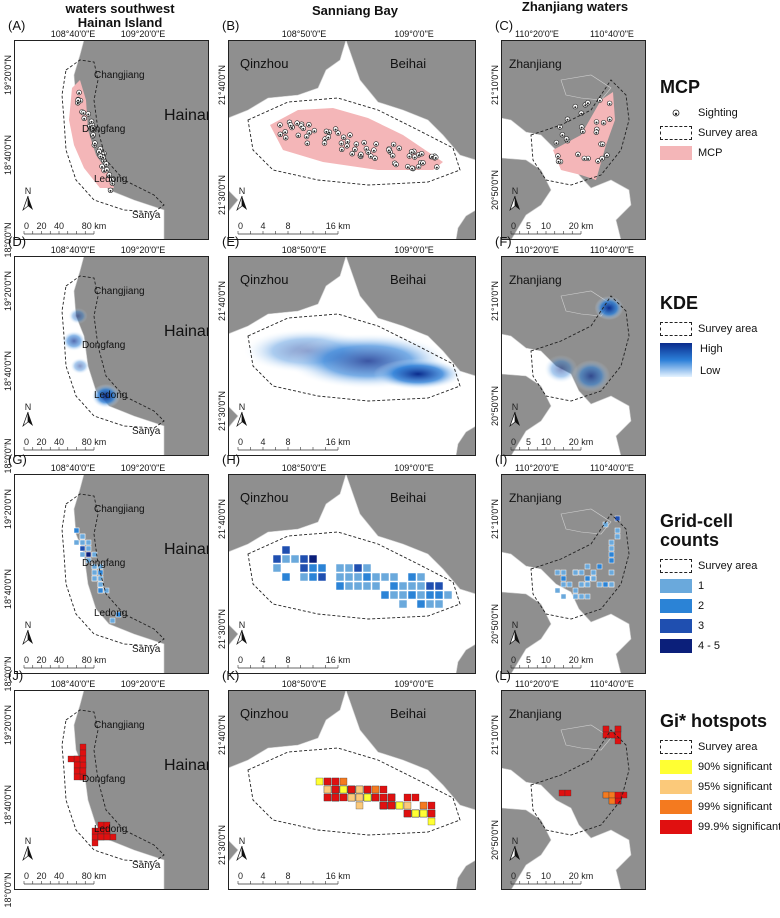 The image size is (780, 918). What do you see at coordinates (414, 250) in the screenshot?
I see `longitude-tick-label: 109°0'0"E` at bounding box center [414, 250].